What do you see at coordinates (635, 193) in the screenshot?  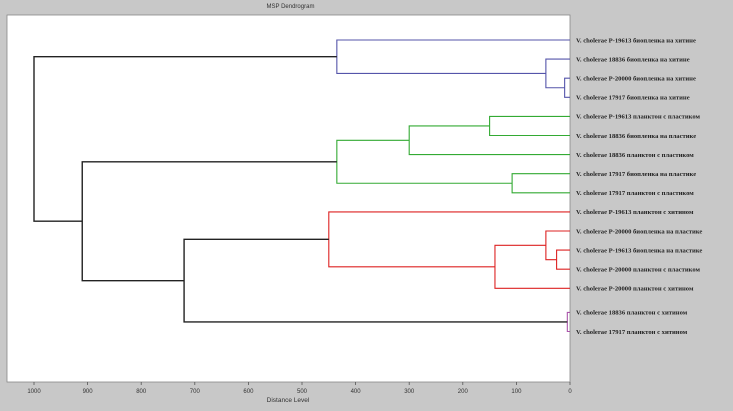 I see `leaf-label: V. cholerae 17917 планктон с пластиком` at bounding box center [635, 193].